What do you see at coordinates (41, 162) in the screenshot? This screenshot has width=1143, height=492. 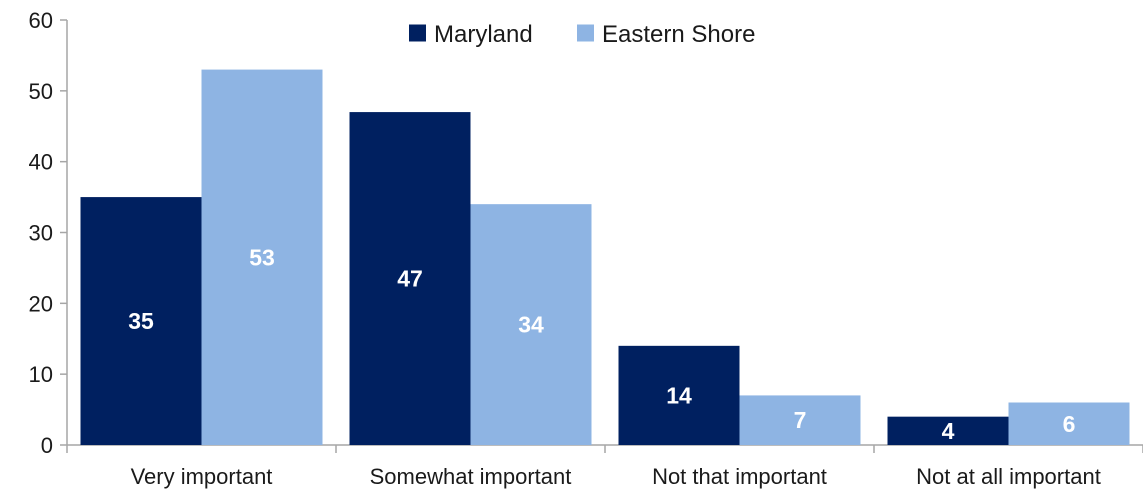 I see `y-tick-label: 40` at bounding box center [41, 162].